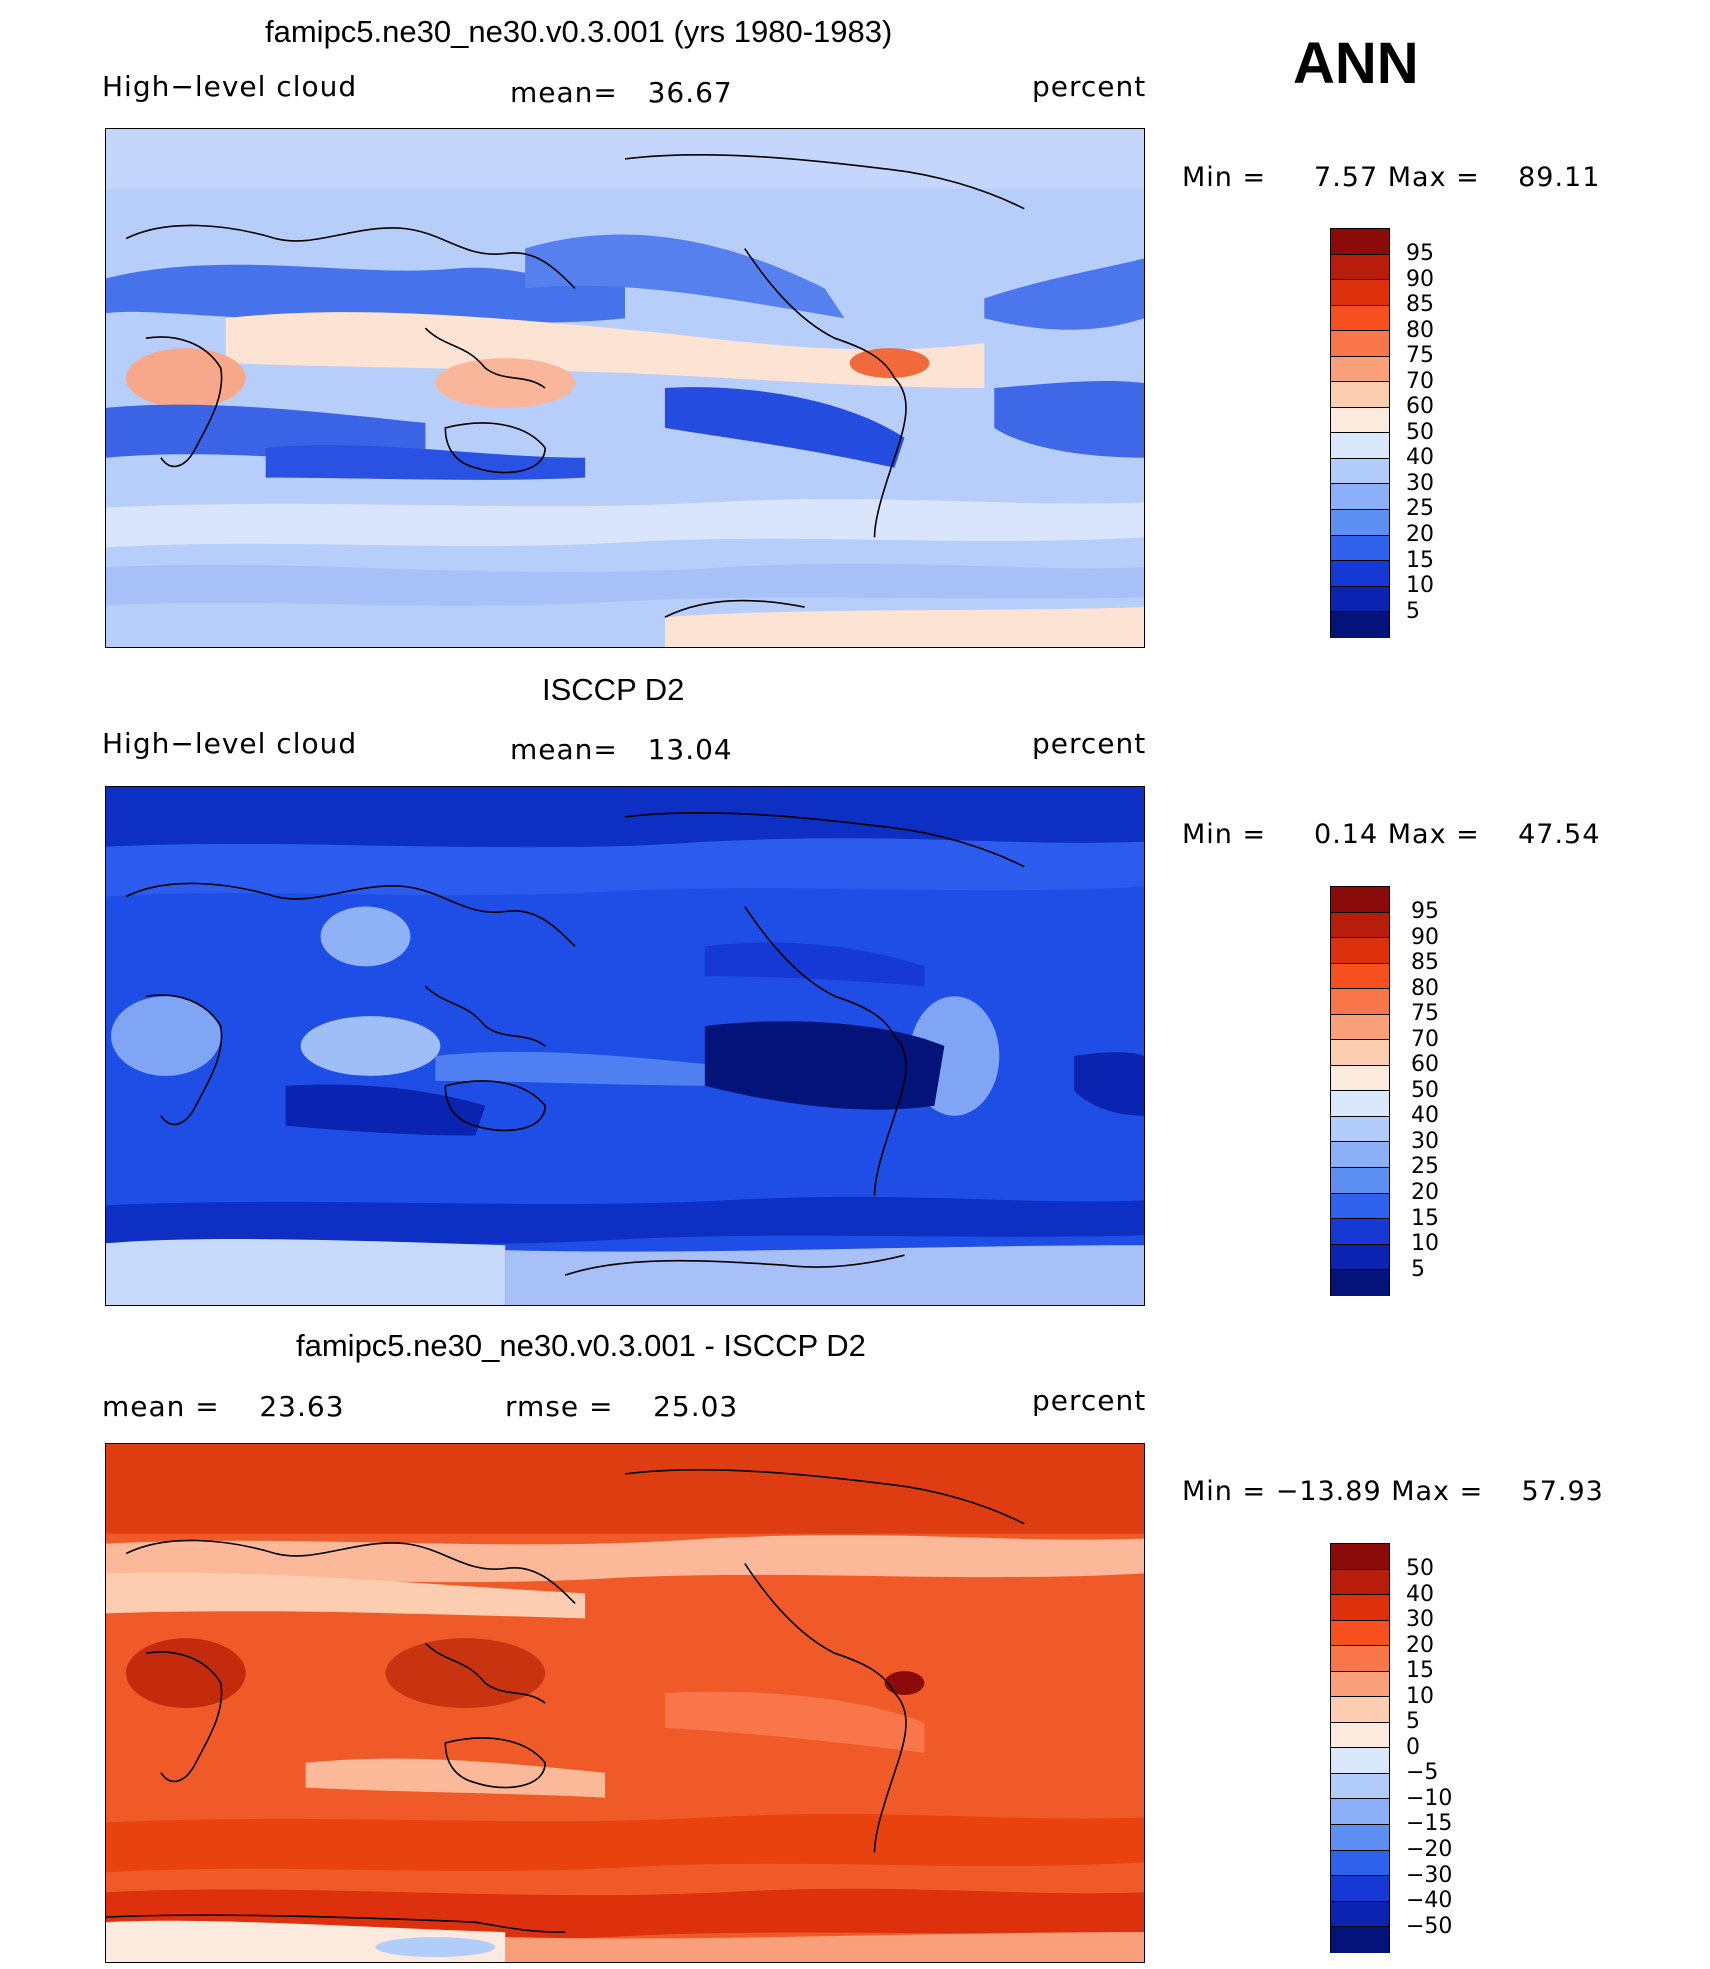  What do you see at coordinates (1425, 1167) in the screenshot?
I see `colorbar-tick-label: 25` at bounding box center [1425, 1167].